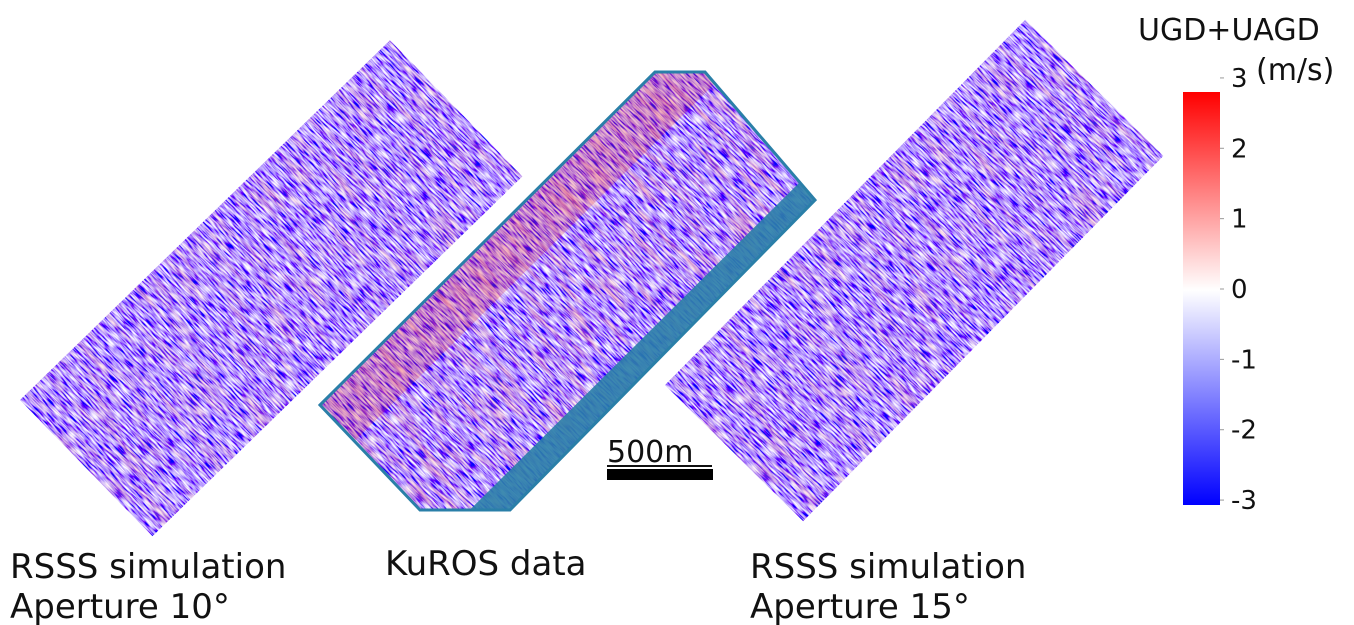  What do you see at coordinates (1295, 70) in the screenshot?
I see `colorbar-unit: (m/s)` at bounding box center [1295, 70].